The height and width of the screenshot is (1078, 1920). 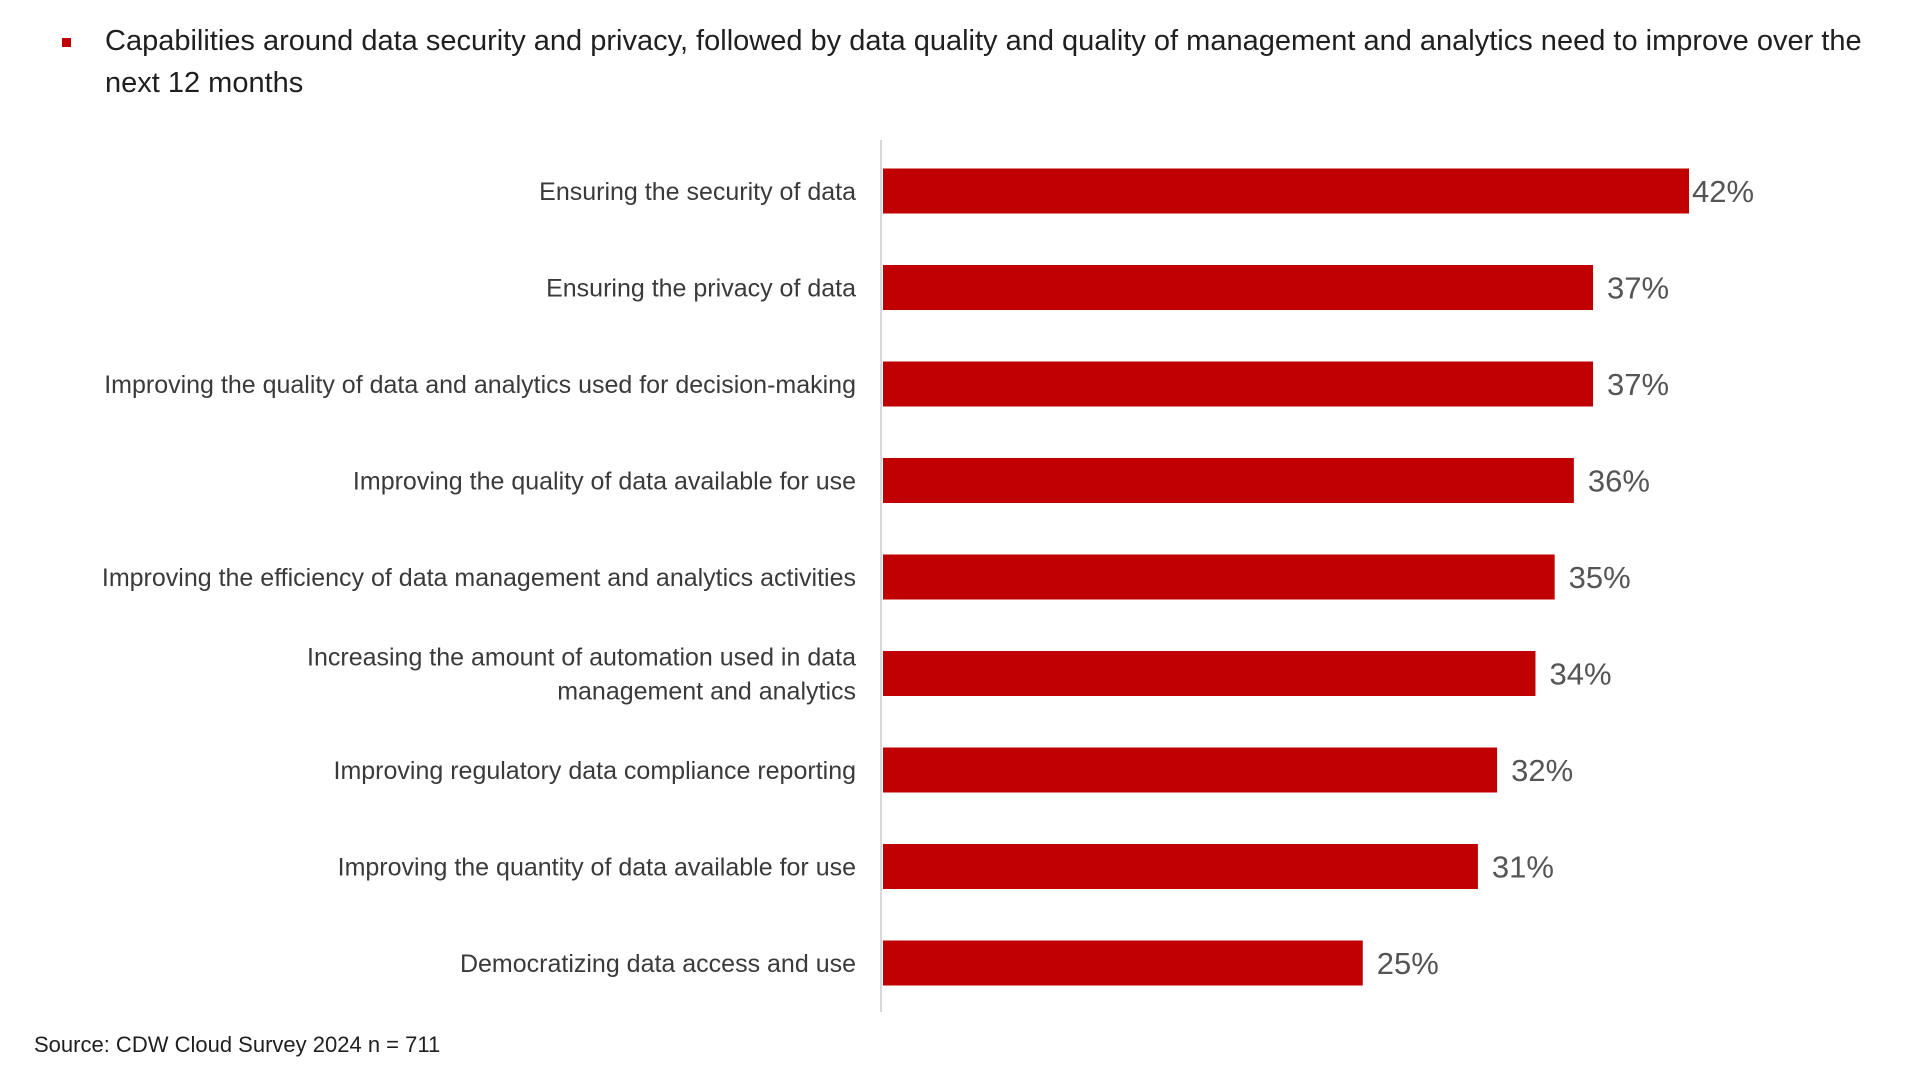 I want to click on category-label-line: Democratizing data access and use, so click(x=658, y=964).